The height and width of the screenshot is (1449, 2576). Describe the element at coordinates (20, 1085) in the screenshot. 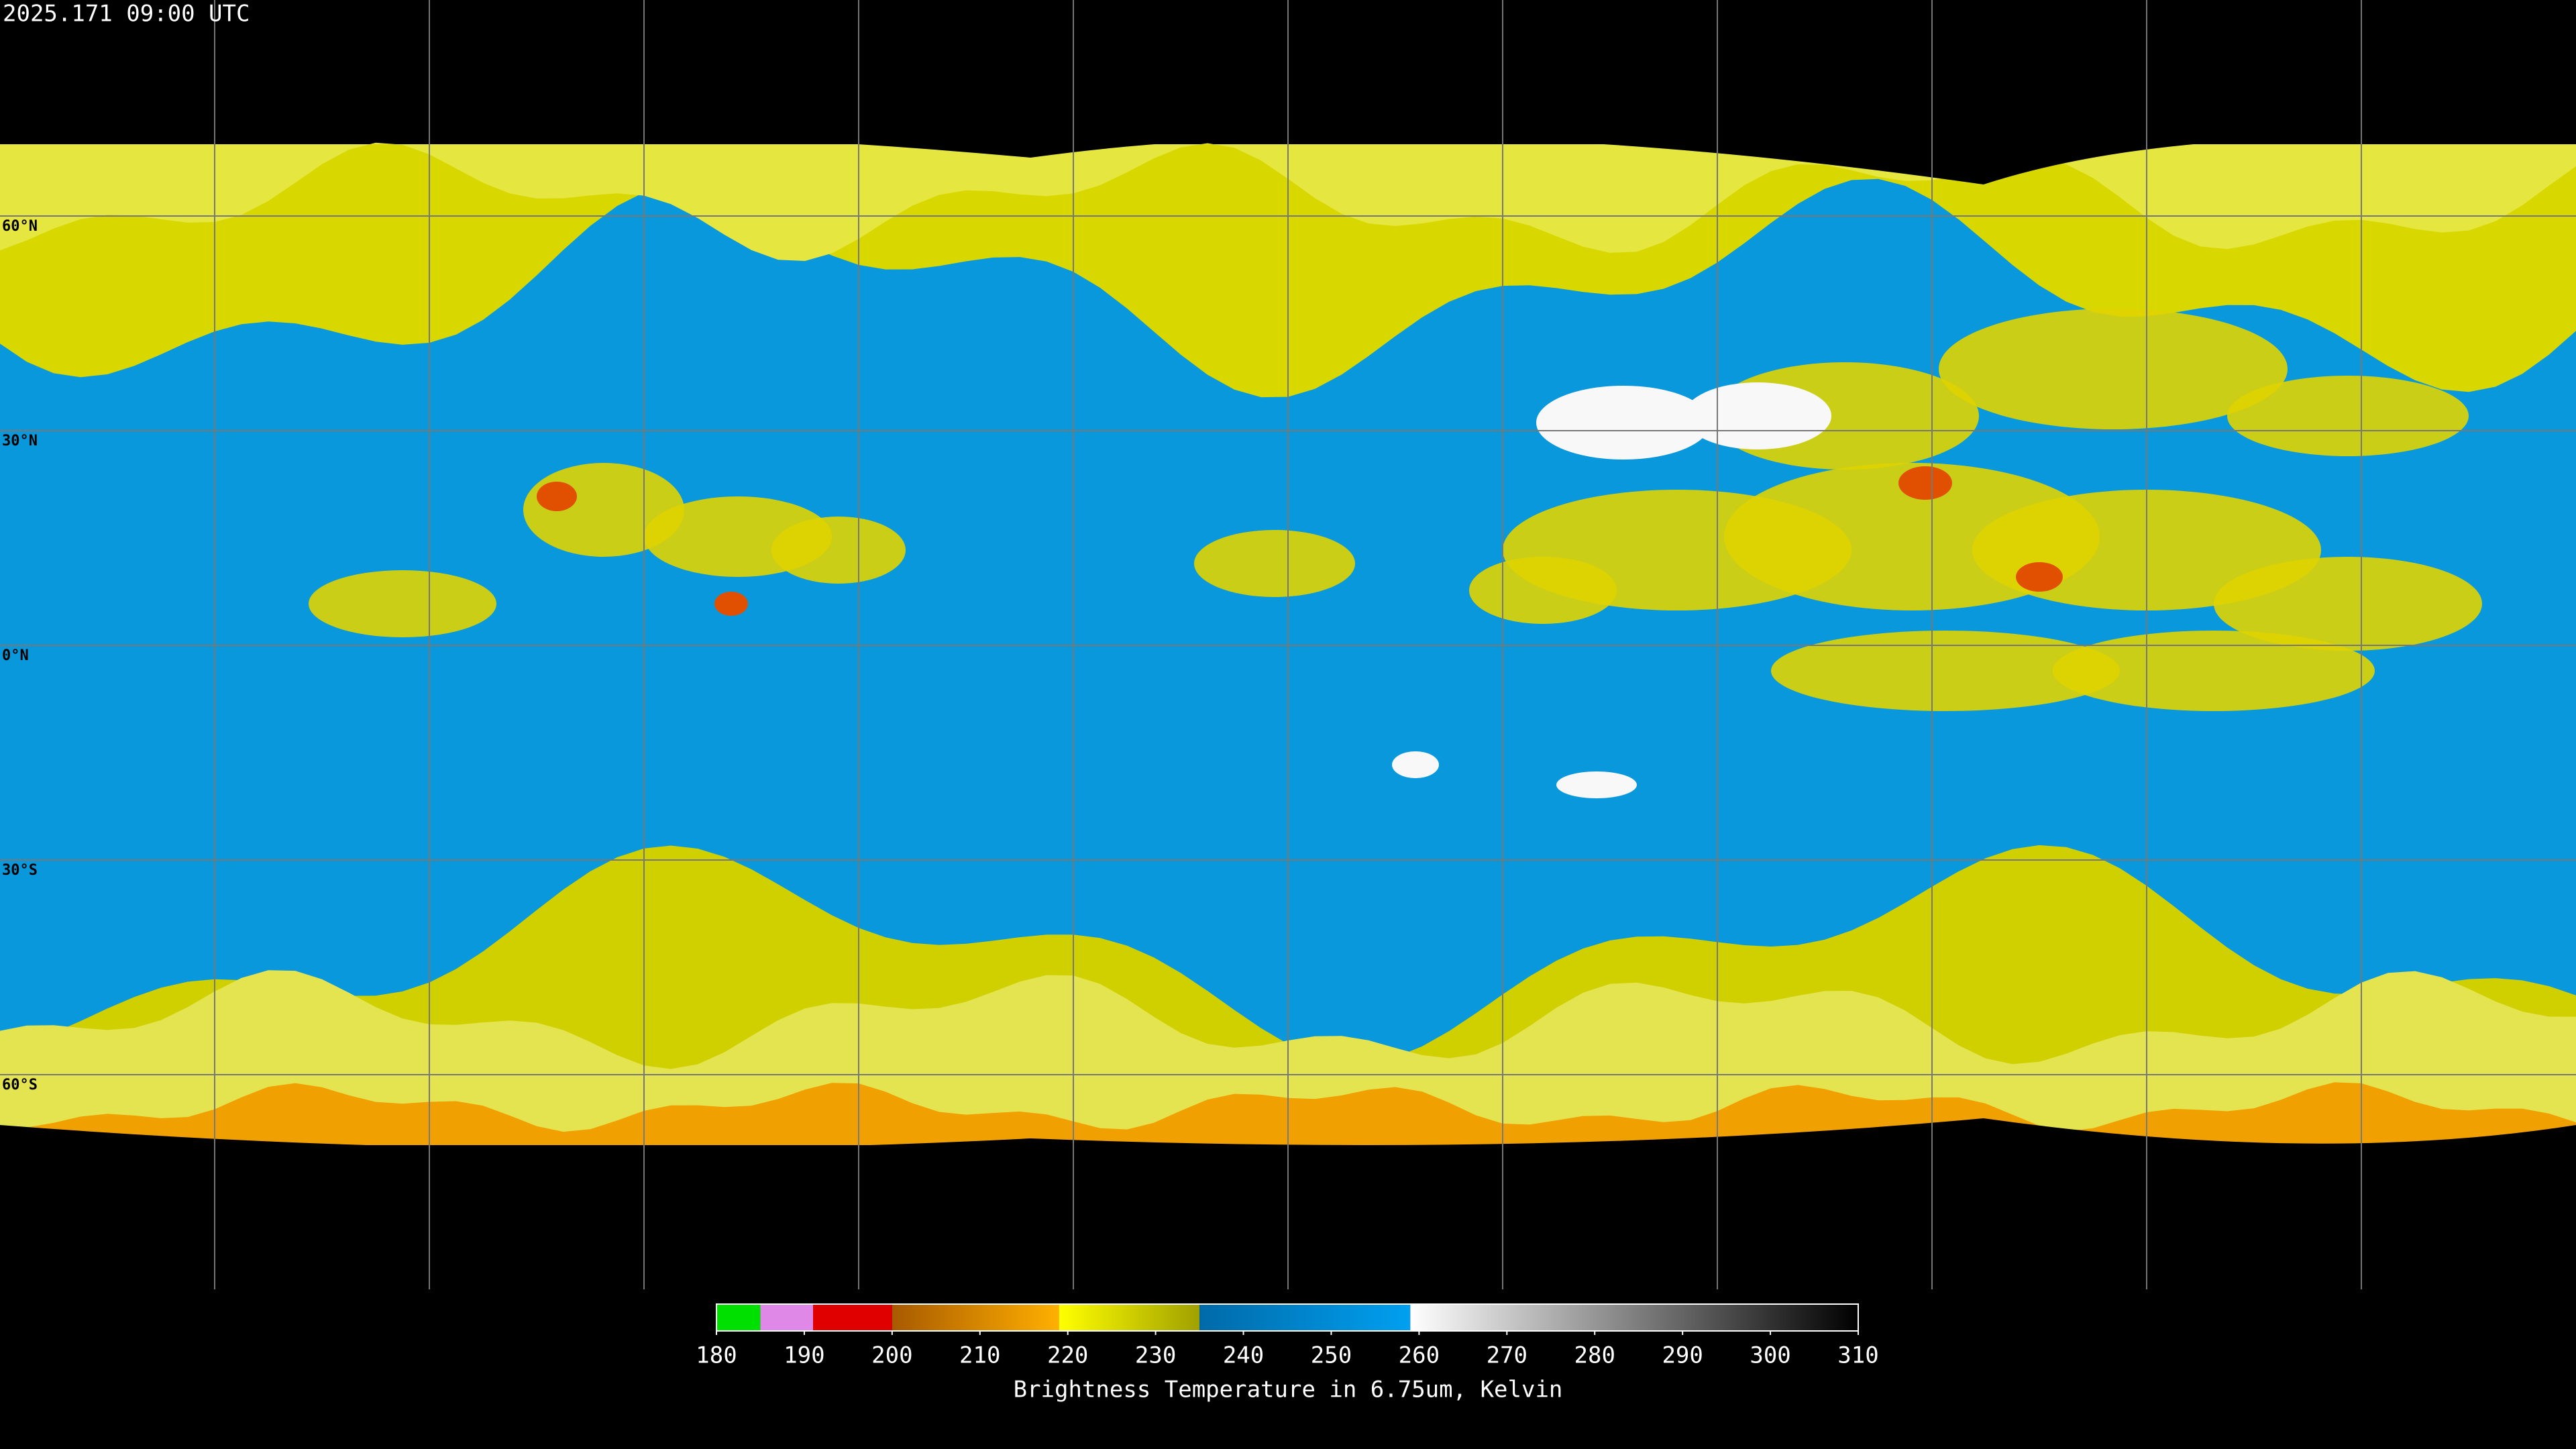

I see `latitude-label: 60°S` at that location.